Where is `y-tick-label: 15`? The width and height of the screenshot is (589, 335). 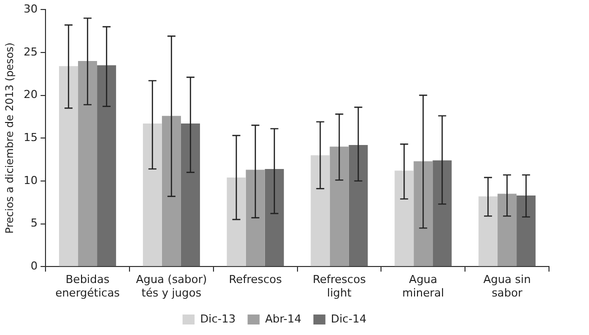
y-tick-label: 15 is located at coordinates (31, 137).